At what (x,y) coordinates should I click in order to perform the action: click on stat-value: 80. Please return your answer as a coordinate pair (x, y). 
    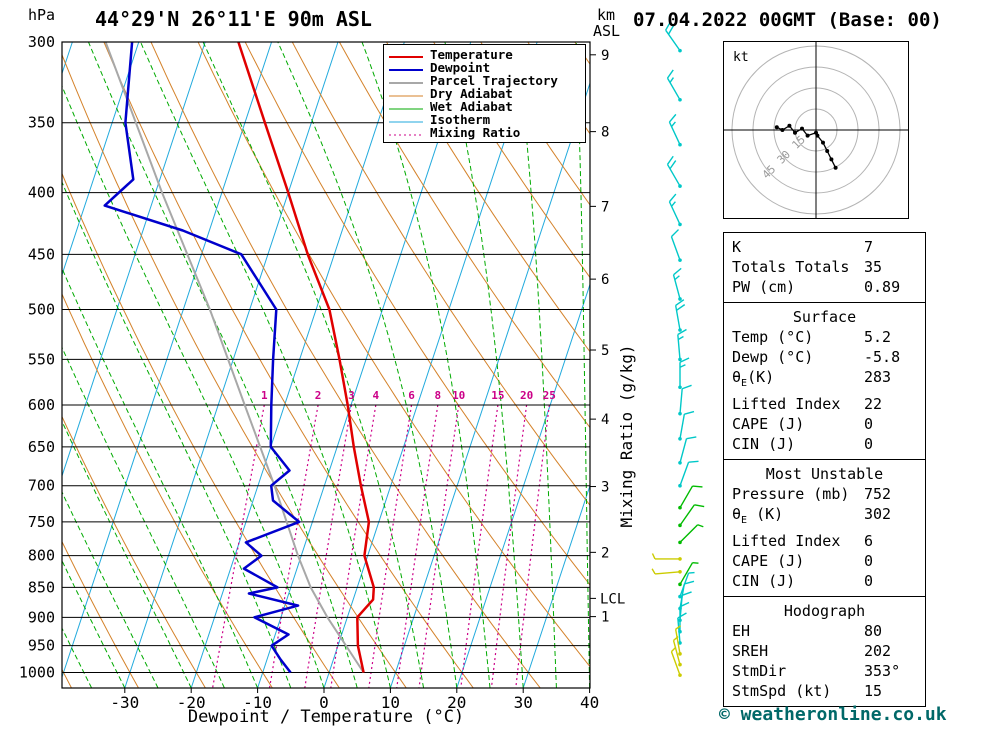
    Looking at the image, I should click on (873, 631).